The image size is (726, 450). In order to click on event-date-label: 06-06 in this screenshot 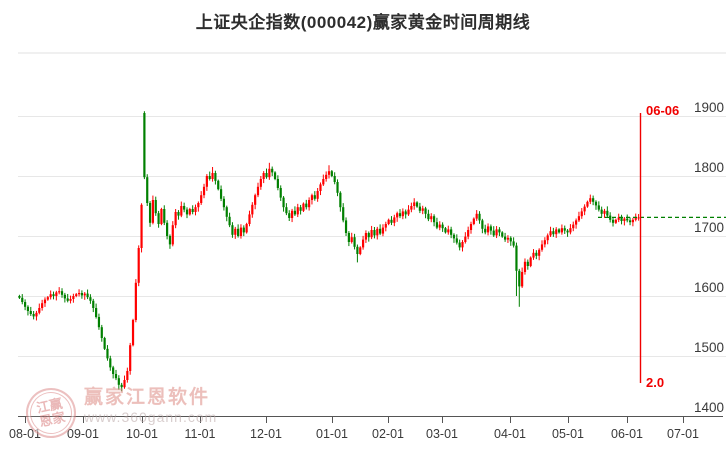, I will do `click(663, 110)`.